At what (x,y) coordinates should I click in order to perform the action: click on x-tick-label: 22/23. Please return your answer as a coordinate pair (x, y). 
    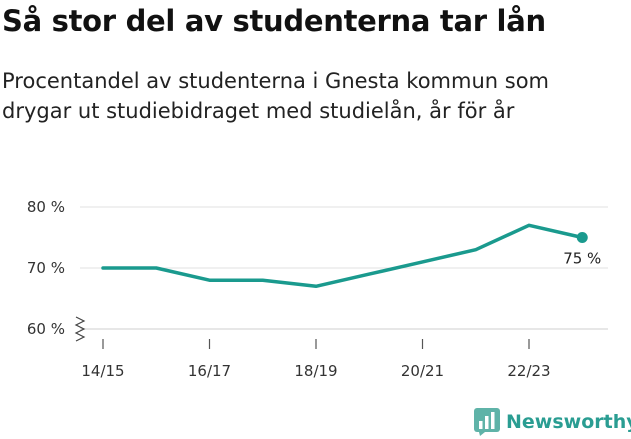
    Looking at the image, I should click on (528, 371).